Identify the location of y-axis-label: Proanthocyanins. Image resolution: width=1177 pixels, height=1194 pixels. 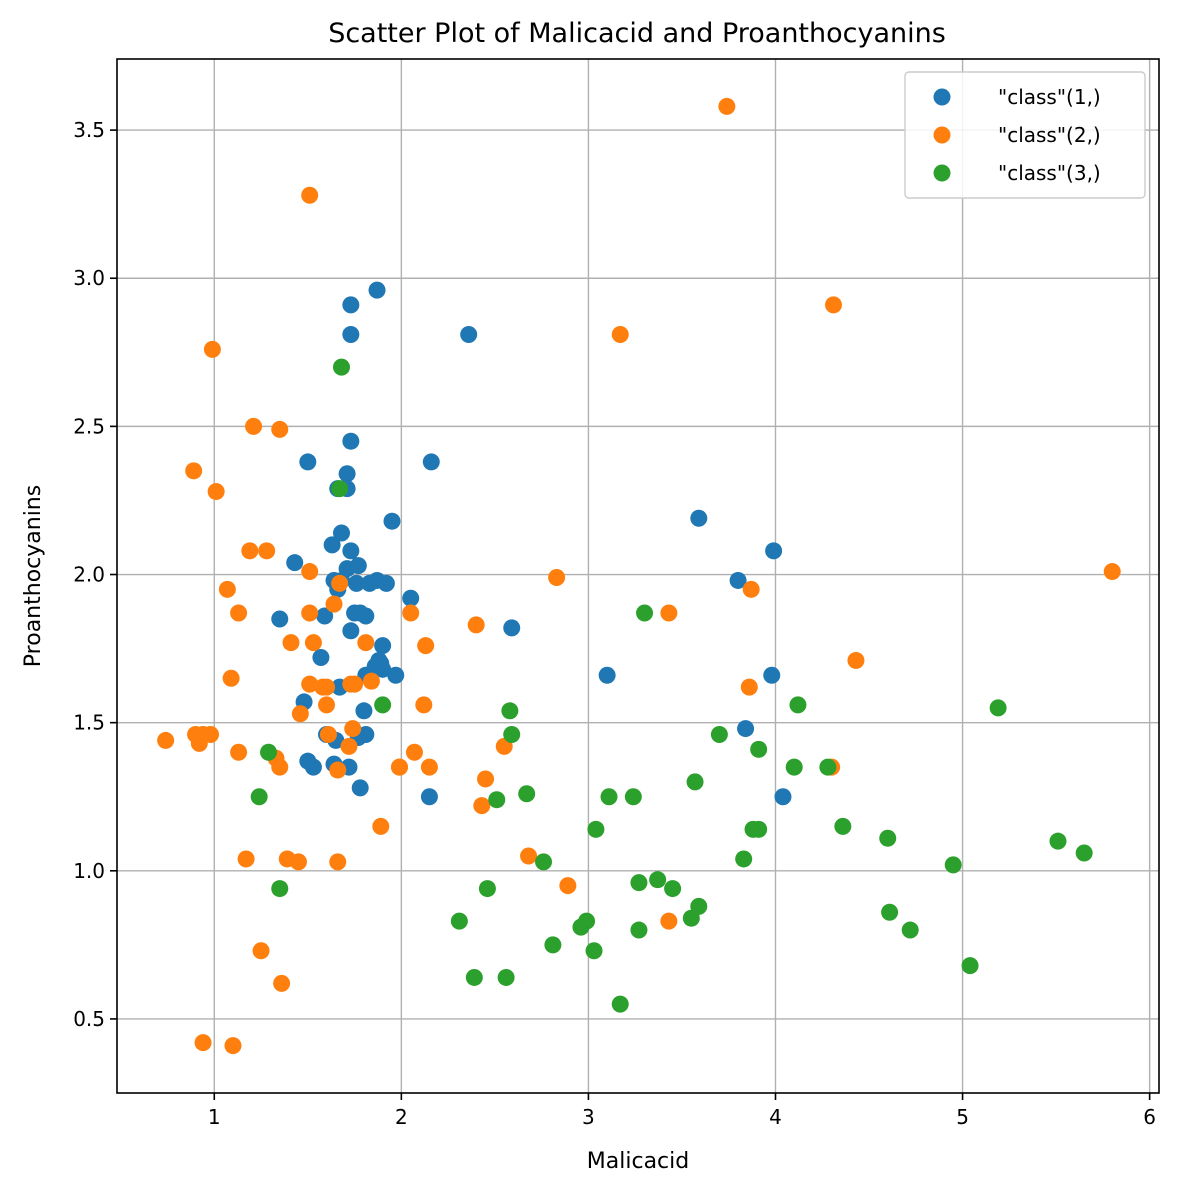
(33, 576).